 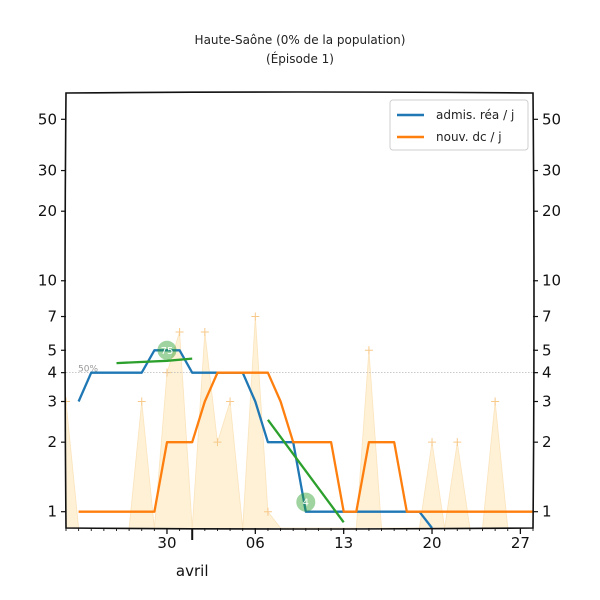 I want to click on y-tick-label-left-4: 5, so click(x=52, y=350).